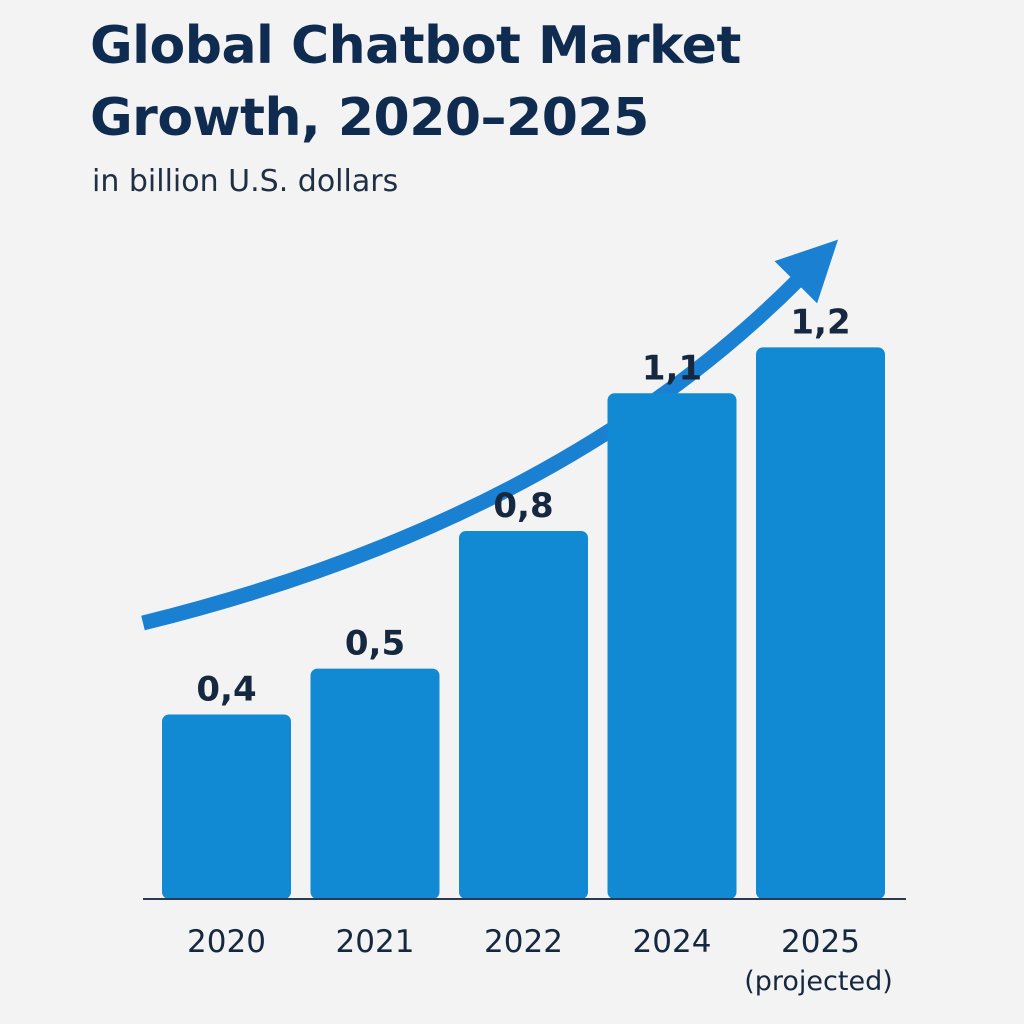 The height and width of the screenshot is (1024, 1024). Describe the element at coordinates (820, 322) in the screenshot. I see `value-label-2025: 1,2` at that location.